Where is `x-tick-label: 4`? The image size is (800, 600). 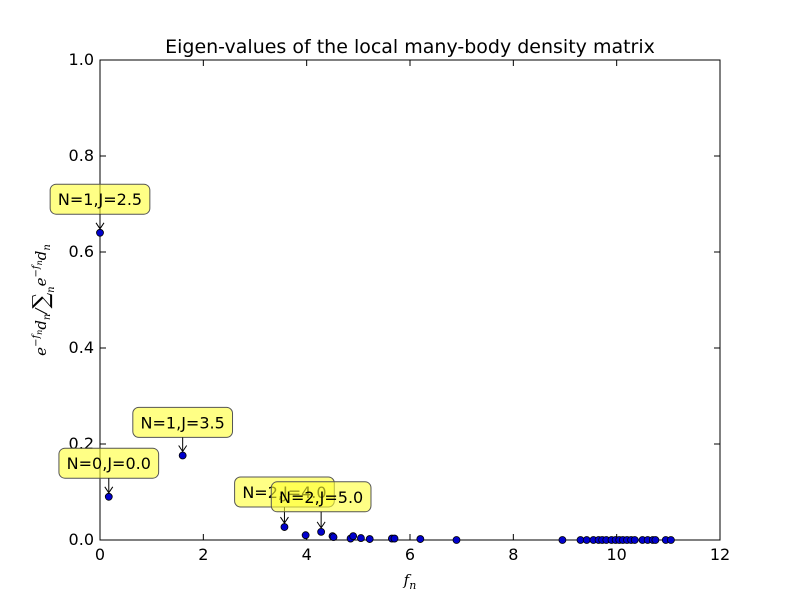 x-tick-label: 4 is located at coordinates (307, 554).